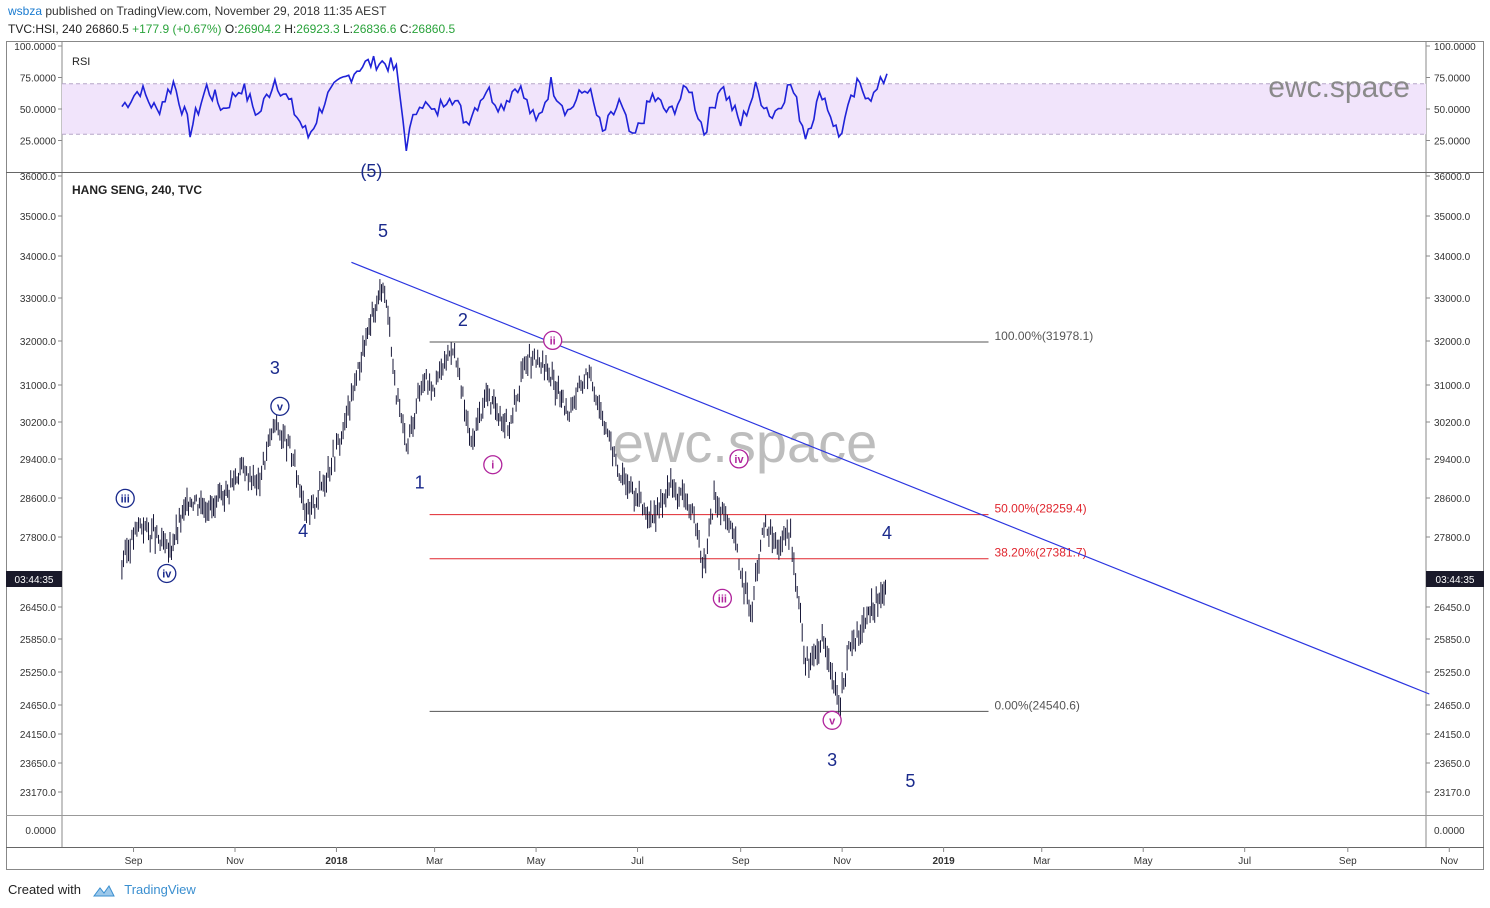  What do you see at coordinates (1455, 47) in the screenshot?
I see `rsi-tick-label-right: 100.0000` at bounding box center [1455, 47].